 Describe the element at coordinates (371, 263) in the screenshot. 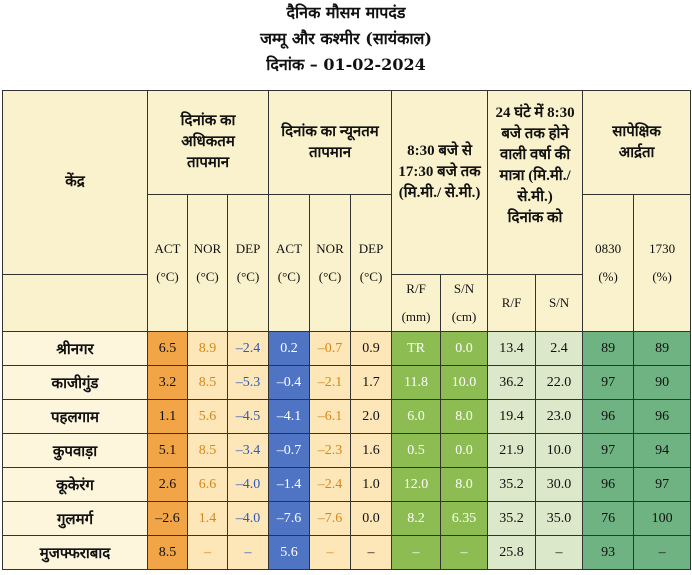

I see `min-dep-header: DEP (°C)` at that location.